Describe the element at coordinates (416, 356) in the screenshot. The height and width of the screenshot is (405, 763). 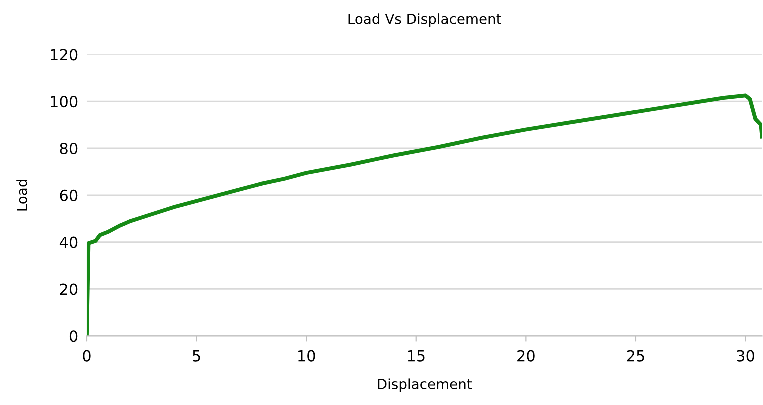
I see `x-tick-label: 15` at that location.